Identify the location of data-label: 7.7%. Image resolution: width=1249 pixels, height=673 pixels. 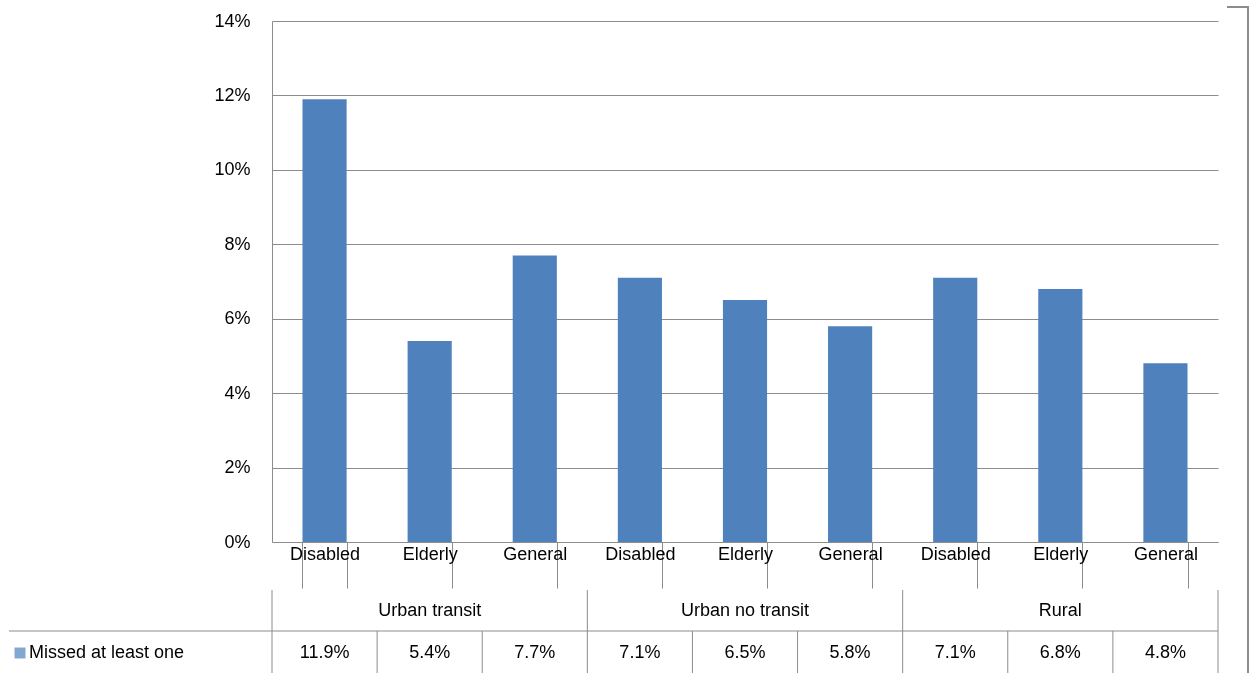
(535, 652).